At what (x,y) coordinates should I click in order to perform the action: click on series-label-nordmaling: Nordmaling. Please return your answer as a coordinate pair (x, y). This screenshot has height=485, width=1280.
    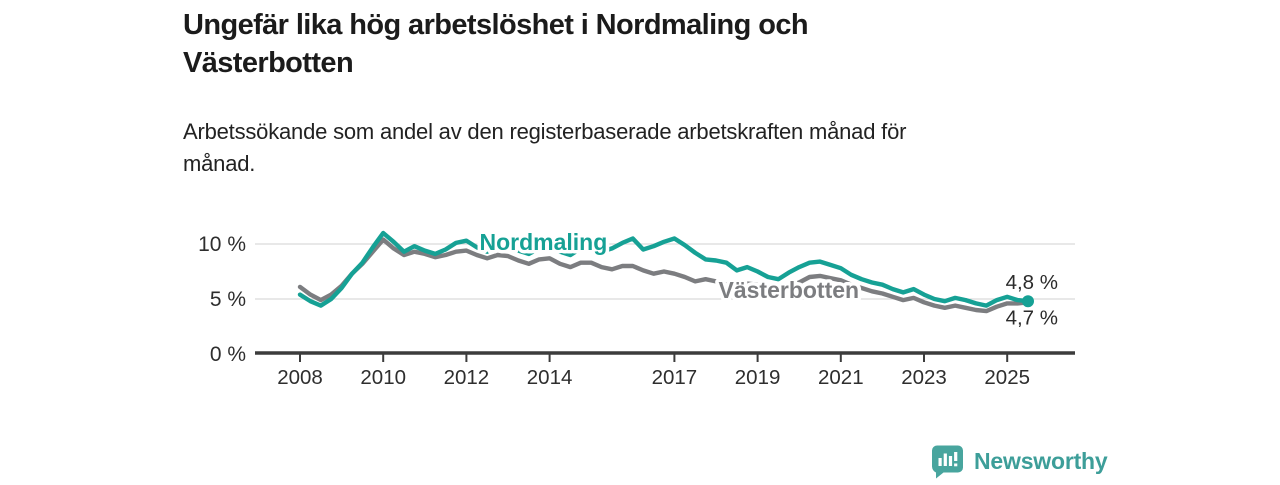
    Looking at the image, I should click on (544, 242).